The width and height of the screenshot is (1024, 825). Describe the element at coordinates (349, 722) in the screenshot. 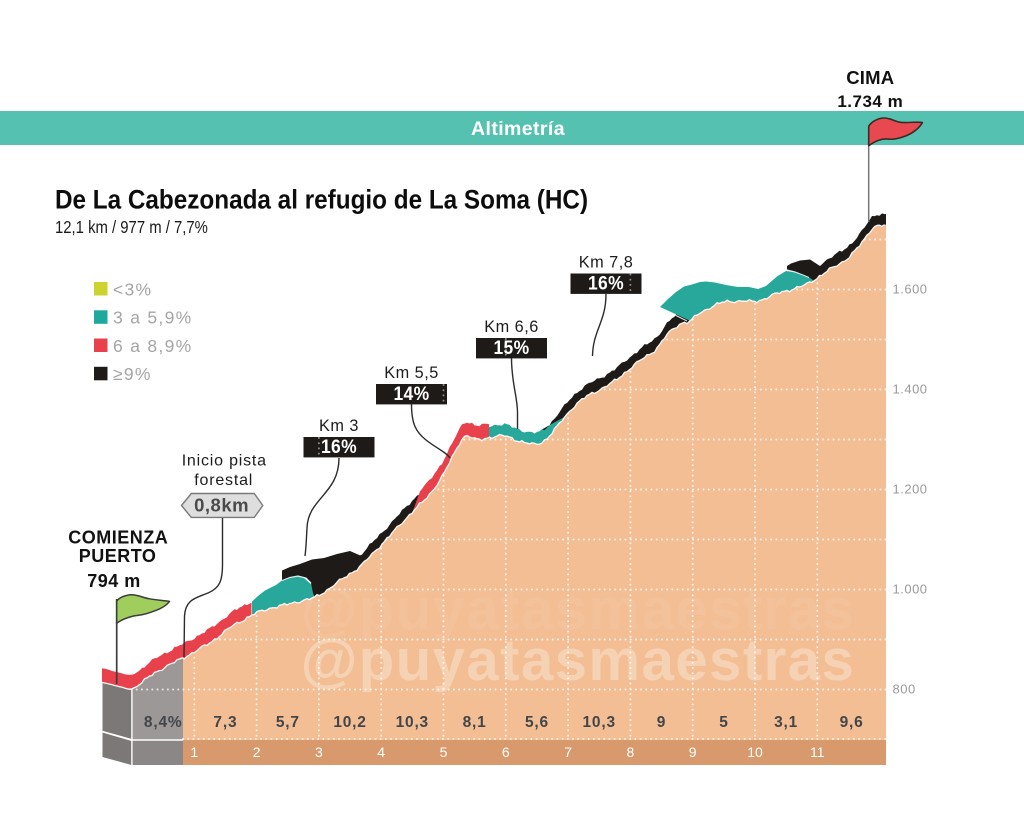

I see `svg-text: 10,2` at that location.